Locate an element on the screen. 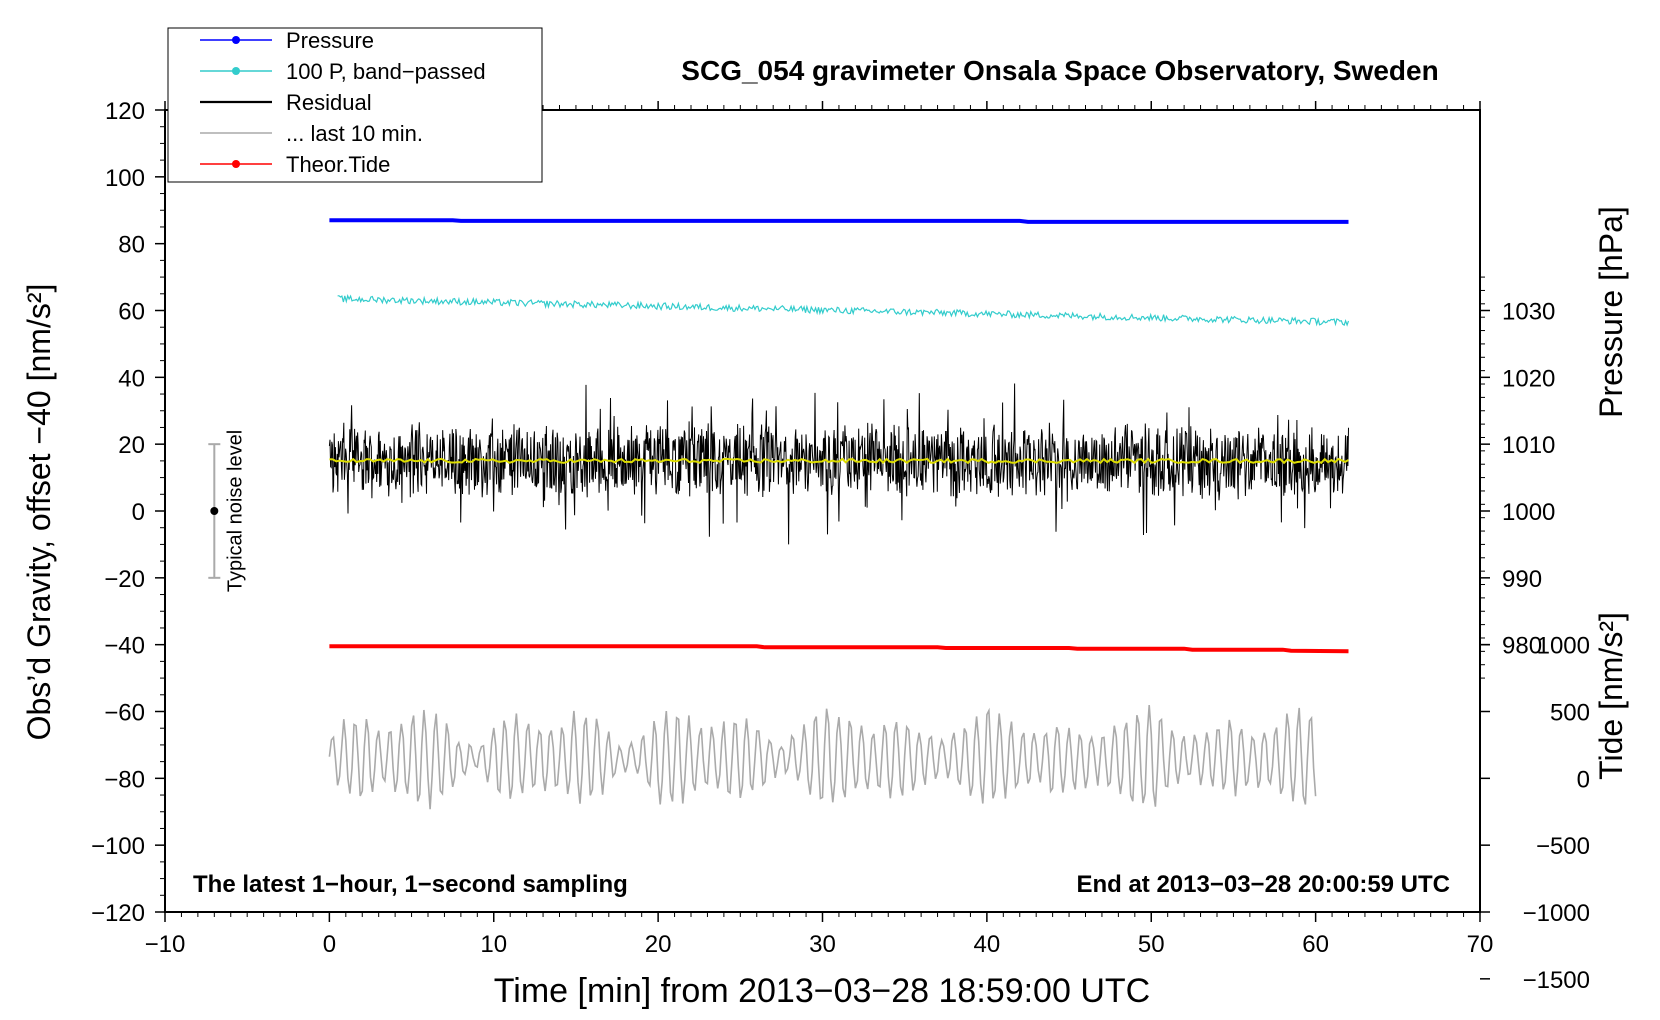  pressure-tick-label: 1030 is located at coordinates (1528, 312).